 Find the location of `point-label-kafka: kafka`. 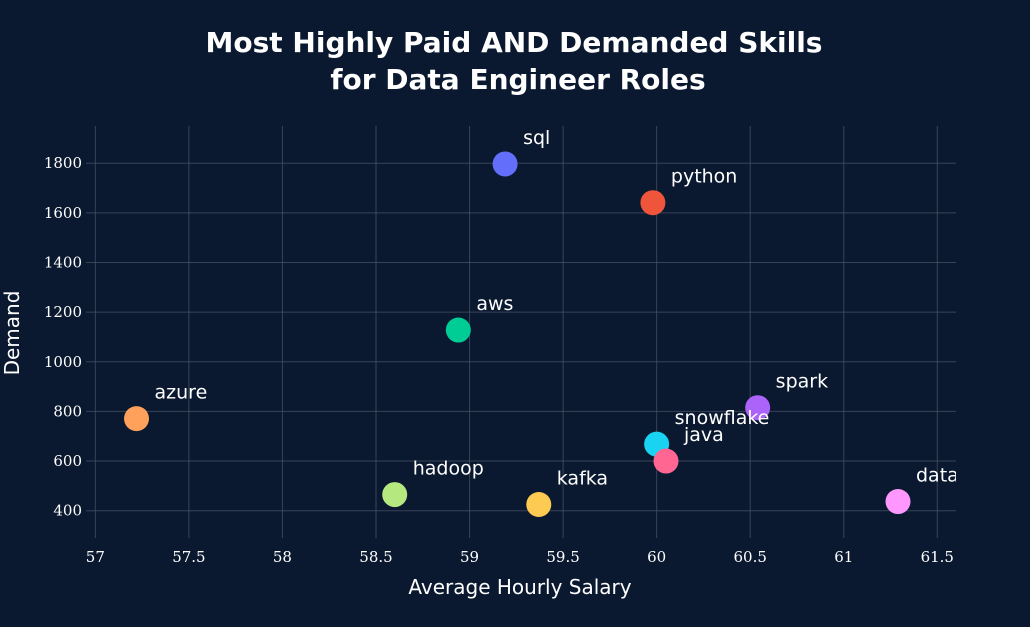

point-label-kafka: kafka is located at coordinates (582, 478).